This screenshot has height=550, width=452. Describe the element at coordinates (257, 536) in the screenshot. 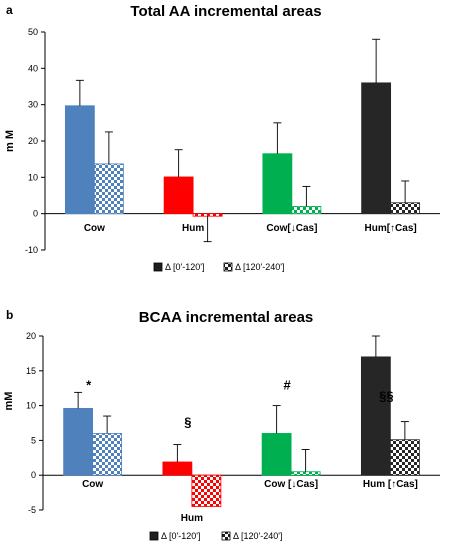

I see `panel-b-legend-label-checker: Δ [120'-240']` at that location.